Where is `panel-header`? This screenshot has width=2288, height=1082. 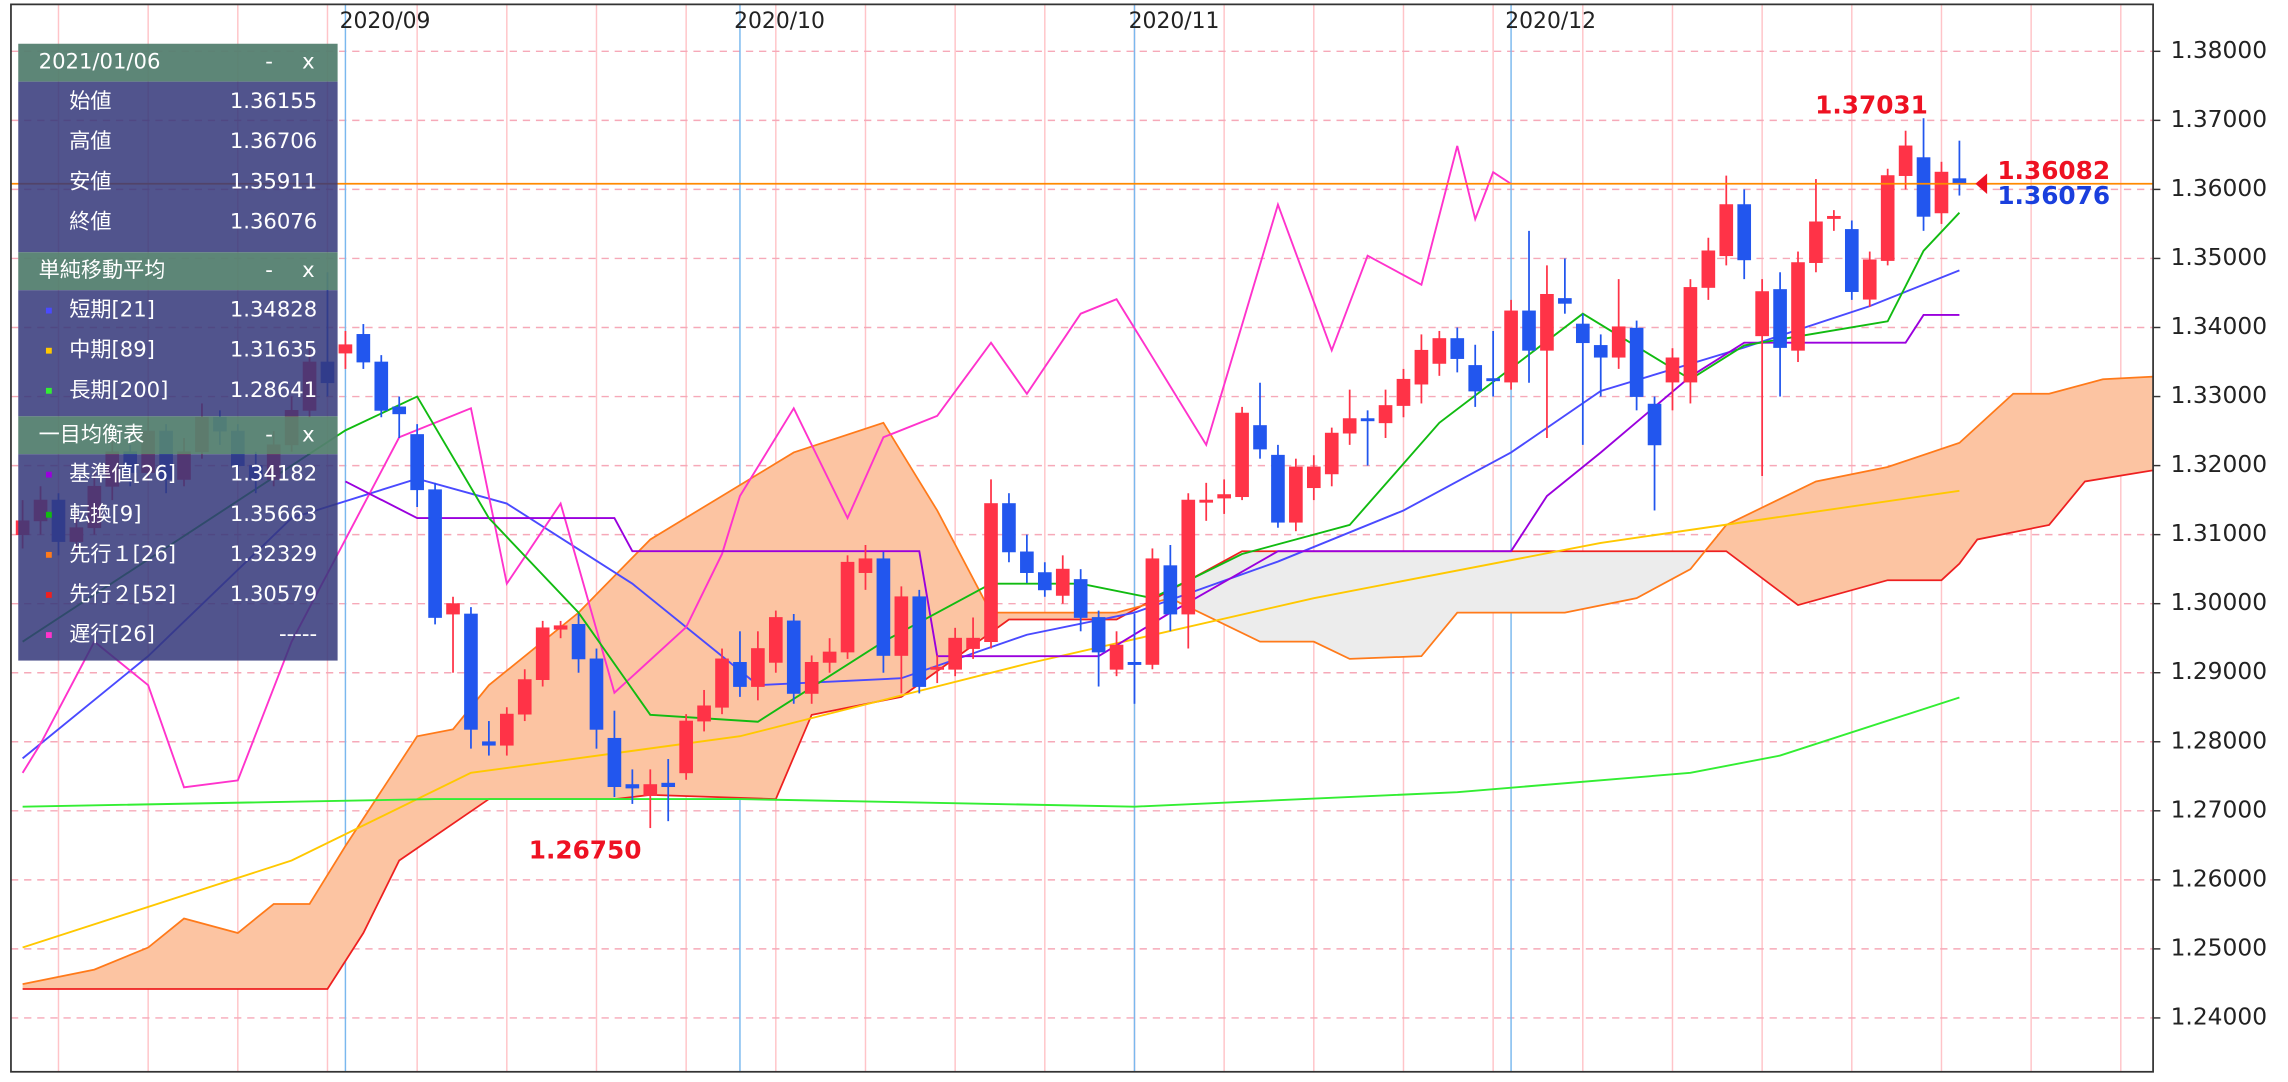
panel-header is located at coordinates (178, 271).